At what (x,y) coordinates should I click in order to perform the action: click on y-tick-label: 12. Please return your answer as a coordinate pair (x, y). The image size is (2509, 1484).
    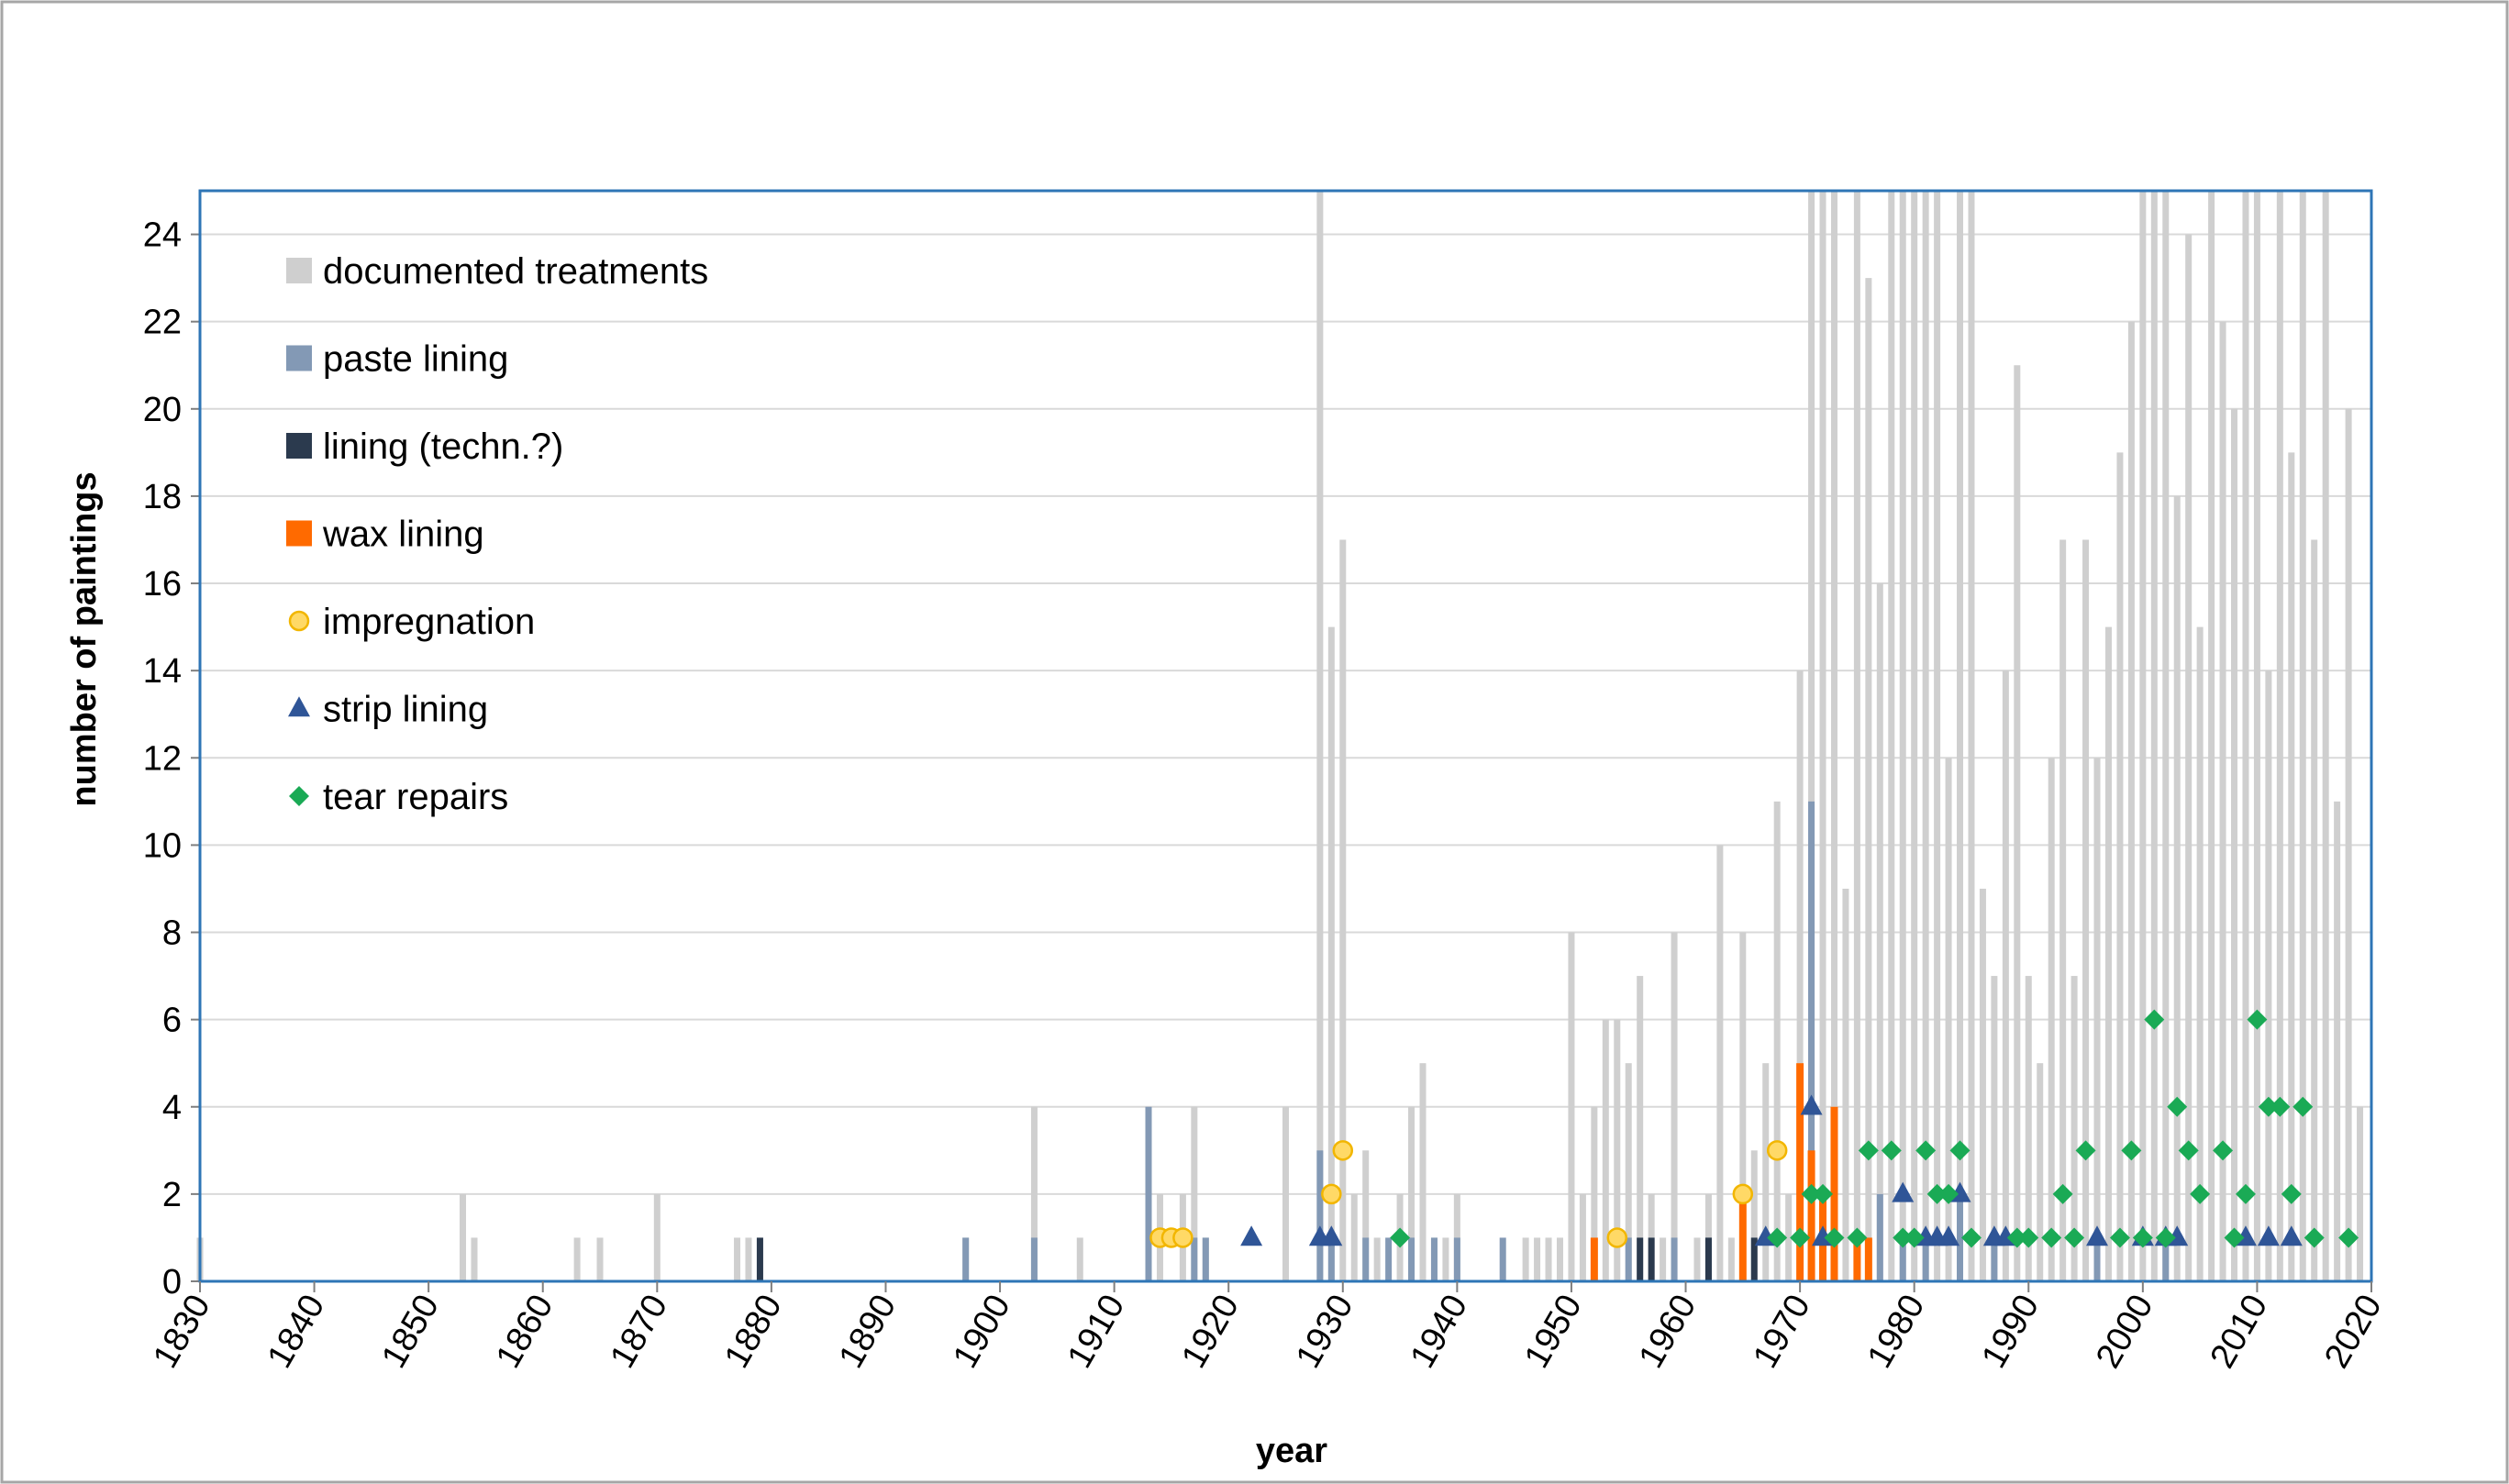
    Looking at the image, I should click on (162, 758).